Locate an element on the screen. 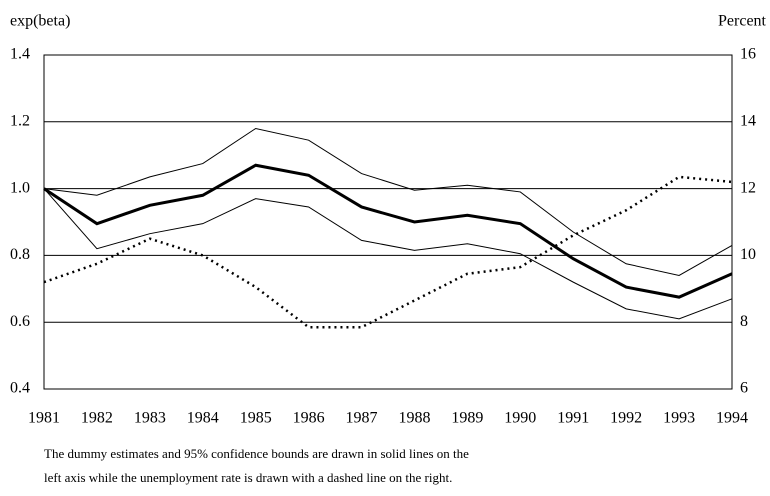 This screenshot has width=770, height=496. y2-tick-label: 12 is located at coordinates (748, 187).